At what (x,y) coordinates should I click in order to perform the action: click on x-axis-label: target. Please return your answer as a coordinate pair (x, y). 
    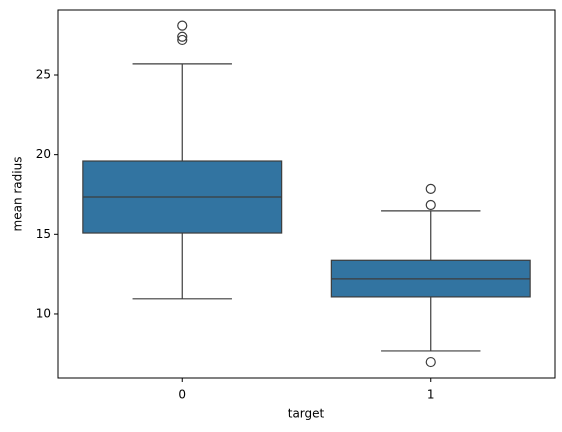
    Looking at the image, I should click on (306, 414).